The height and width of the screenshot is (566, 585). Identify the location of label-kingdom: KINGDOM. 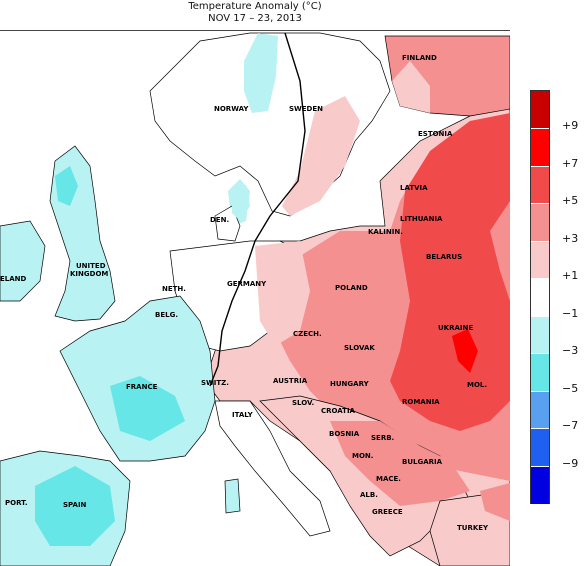
(89, 274).